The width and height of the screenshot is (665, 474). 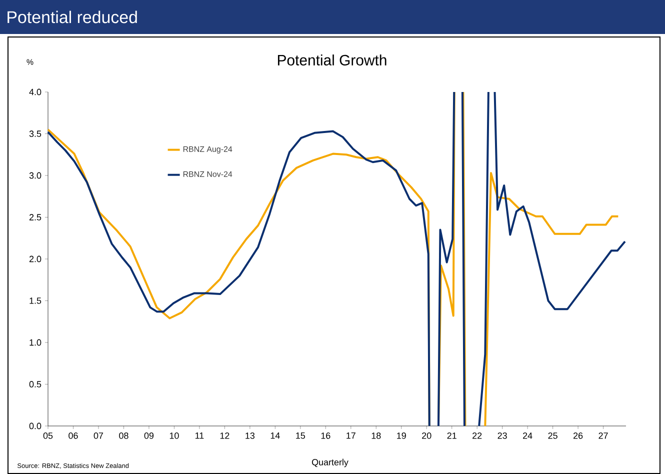 What do you see at coordinates (351, 435) in the screenshot?
I see `x-tick-label: 17` at bounding box center [351, 435].